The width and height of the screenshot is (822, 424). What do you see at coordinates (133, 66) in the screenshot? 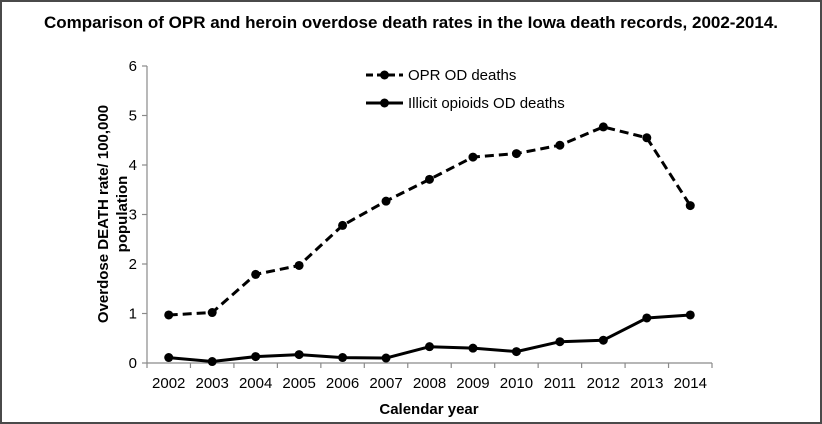
I see `y-tick-label: 6` at bounding box center [133, 66].